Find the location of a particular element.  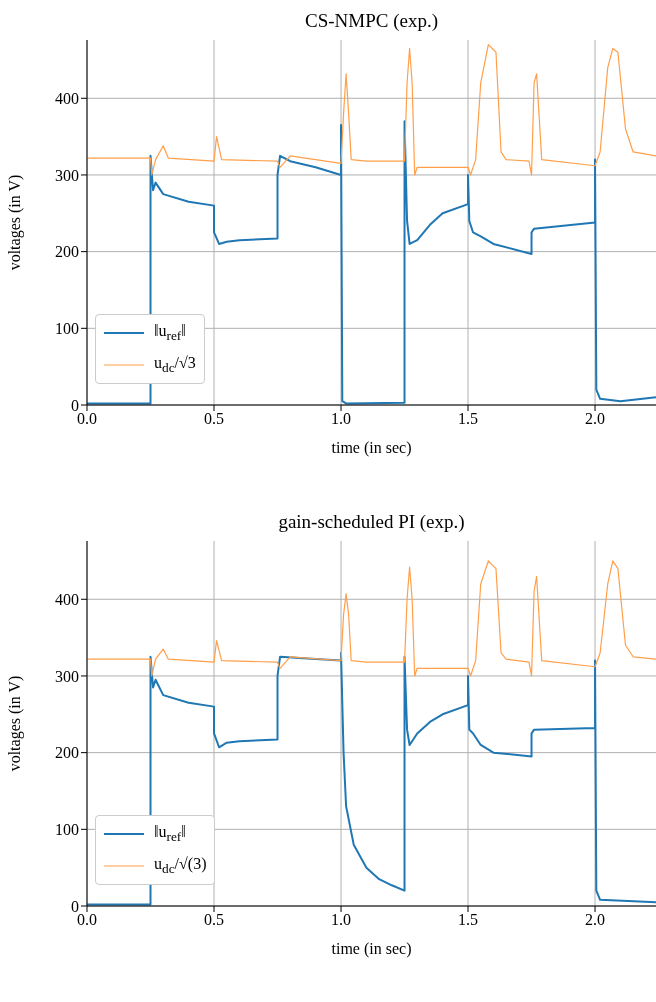

legend-label: u$_{dc}$/√(3) is located at coordinates (180, 866).